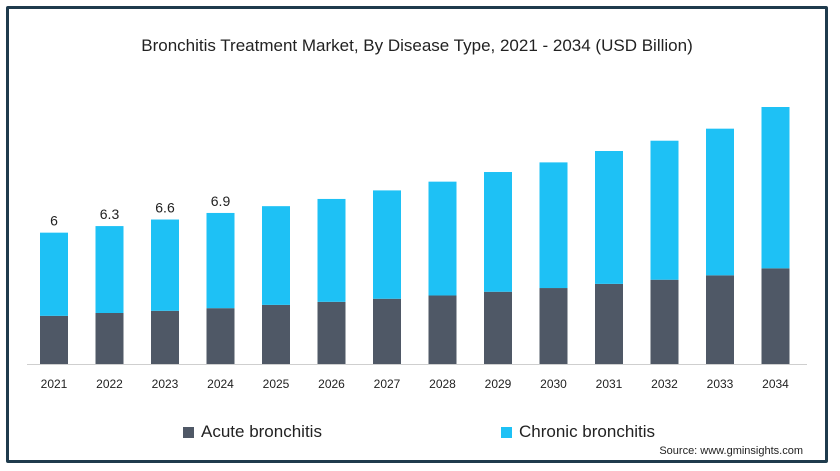 The width and height of the screenshot is (840, 471). What do you see at coordinates (775, 384) in the screenshot?
I see `x-tick-label-2034: 2034` at bounding box center [775, 384].